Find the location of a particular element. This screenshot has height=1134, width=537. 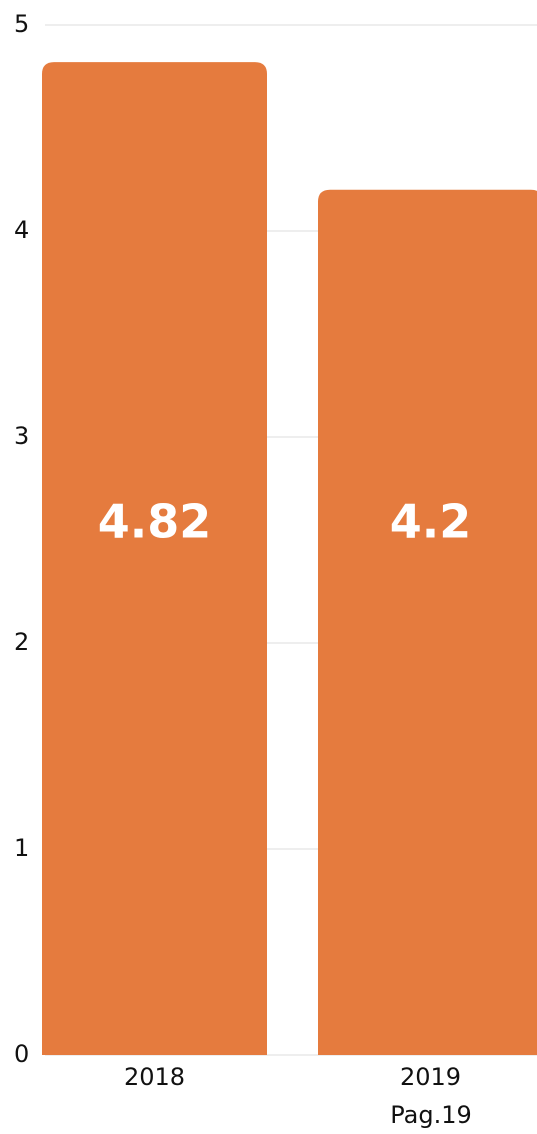

y-tick-label: 5 is located at coordinates (21, 24).